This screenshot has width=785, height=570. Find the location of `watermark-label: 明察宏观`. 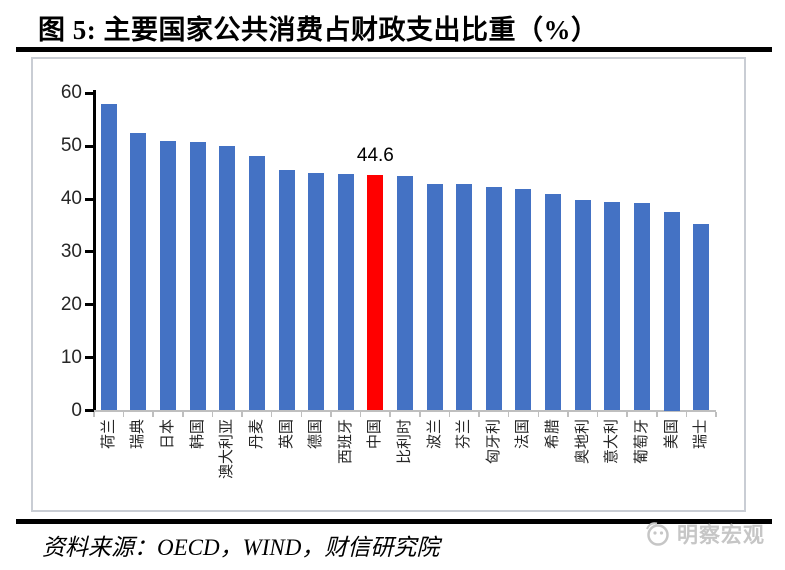

watermark-label: 明察宏观 is located at coordinates (721, 535).